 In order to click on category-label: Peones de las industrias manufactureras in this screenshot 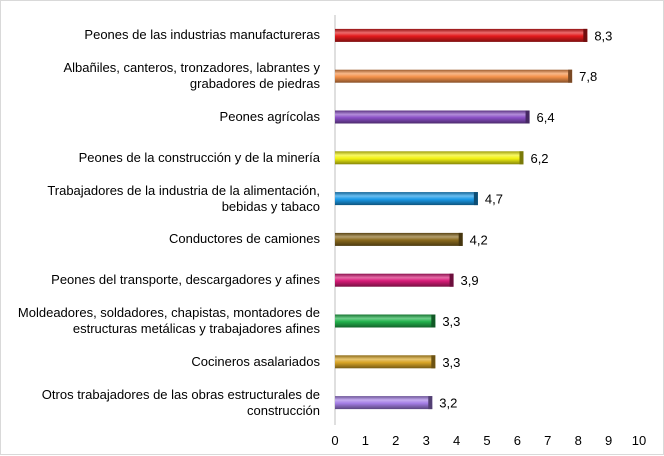, I will do `click(160, 35)`.